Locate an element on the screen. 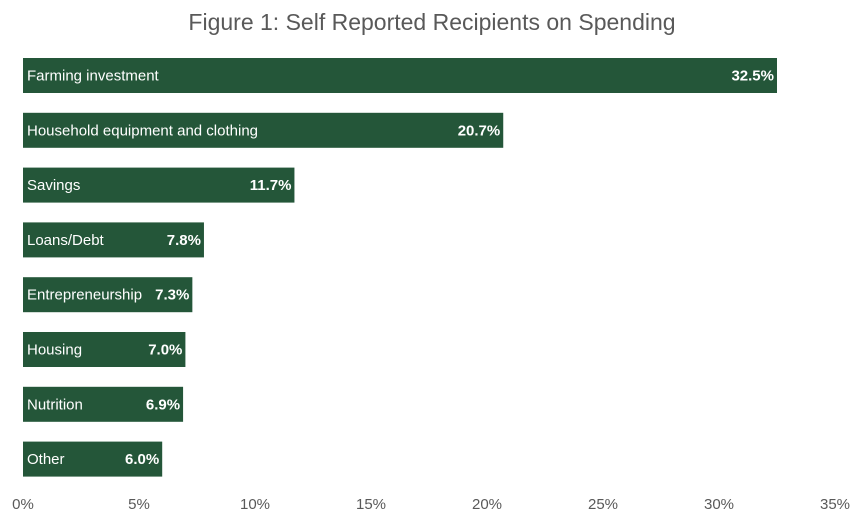 This screenshot has height=519, width=864. x-tick-label: 25% is located at coordinates (603, 504).